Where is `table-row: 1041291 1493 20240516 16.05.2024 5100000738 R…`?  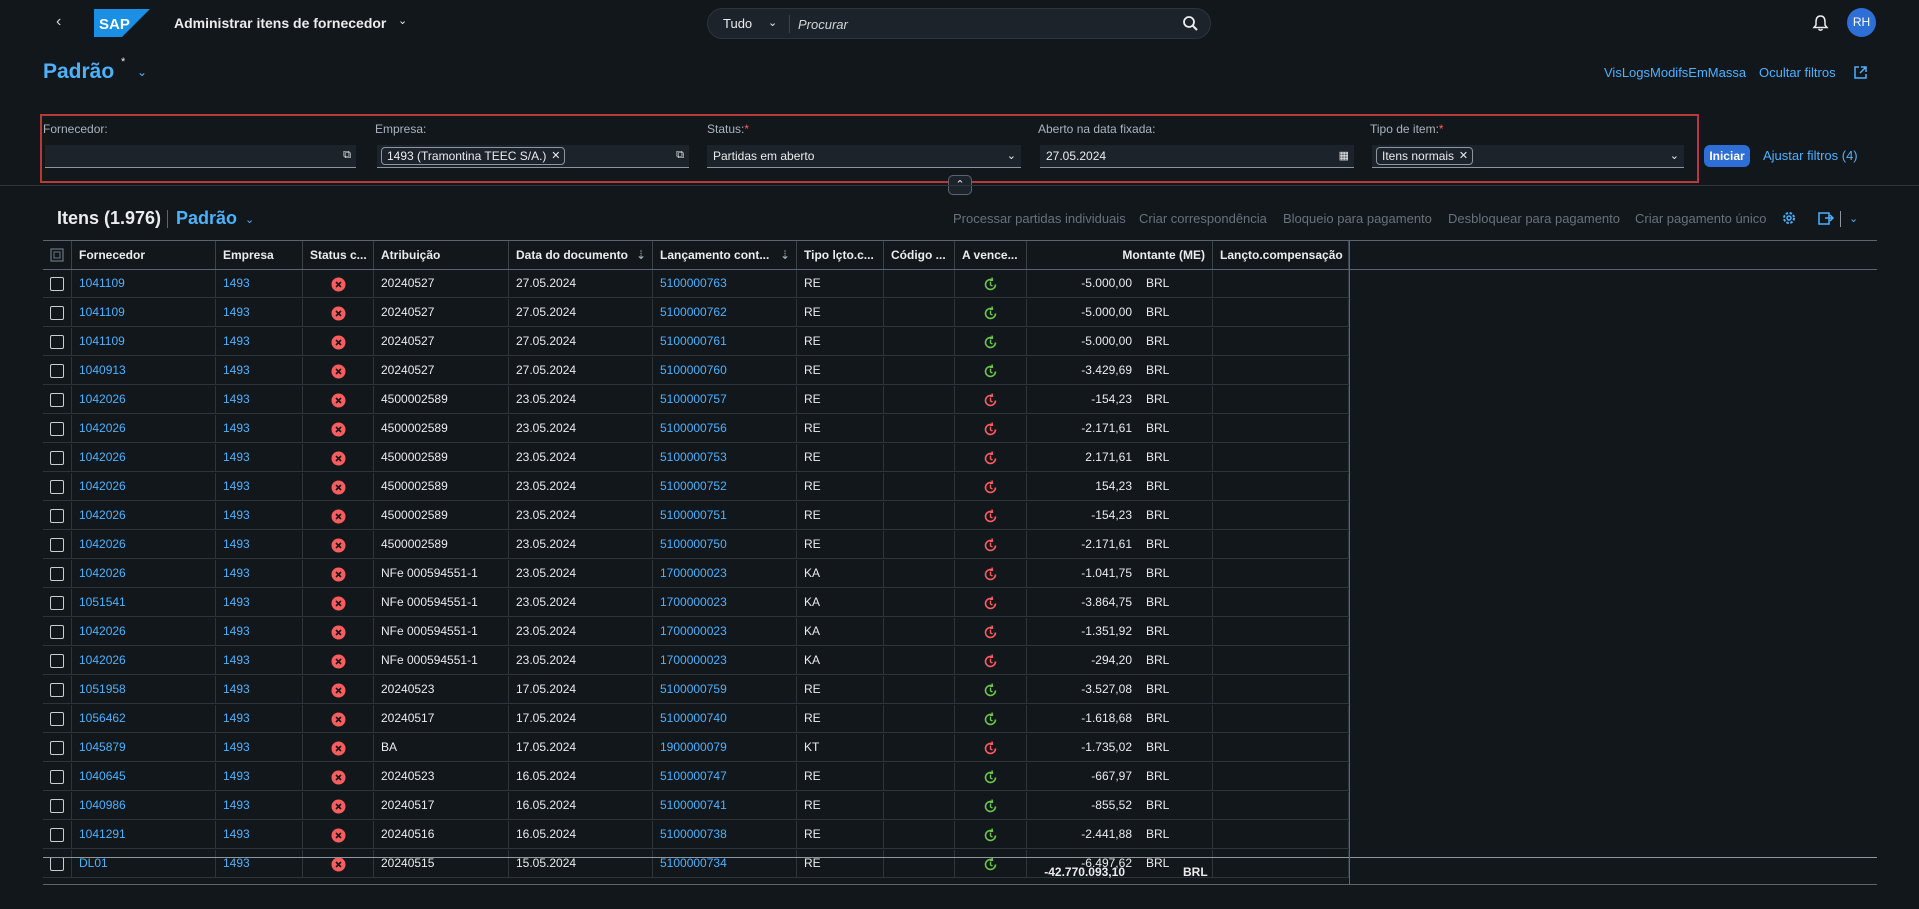
table-row: 1041291 1493 20240516 16.05.2024 5100000738 R… is located at coordinates (696, 835).